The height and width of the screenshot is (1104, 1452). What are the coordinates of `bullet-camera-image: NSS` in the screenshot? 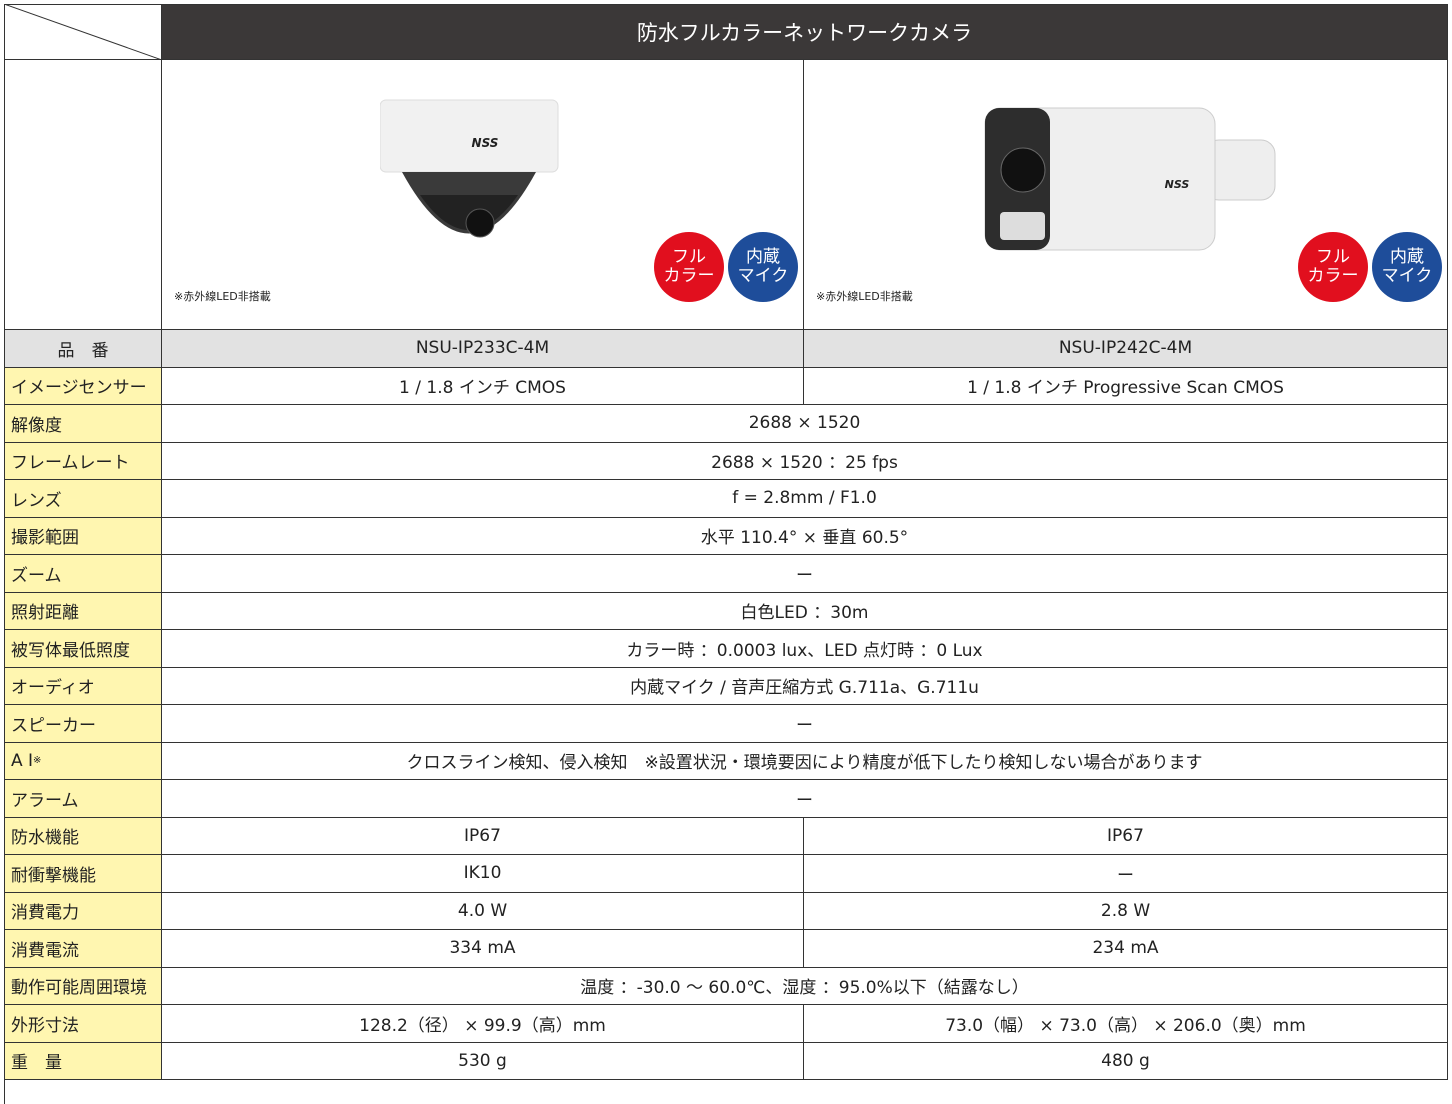 It's located at (1130, 179).